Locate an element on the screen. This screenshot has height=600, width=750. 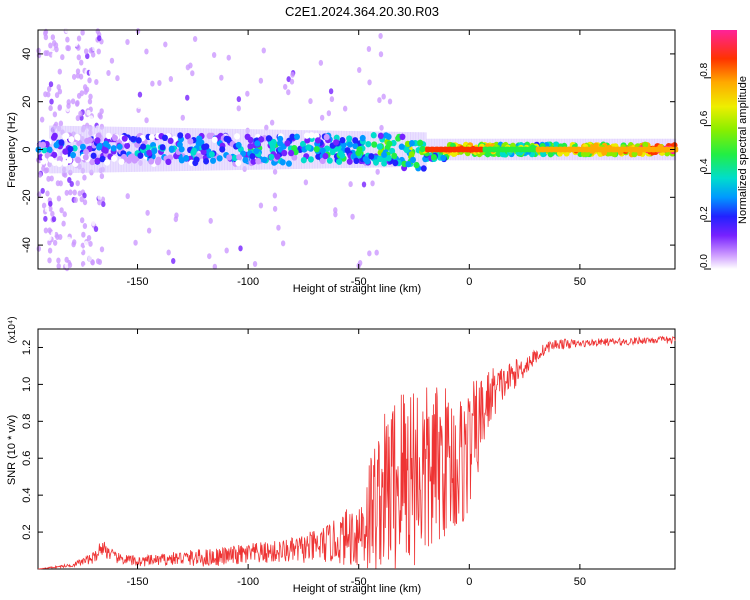
colorbar-ticks: 0.0 0.2 0.4 0.6 0.8 is located at coordinates (705, 166).